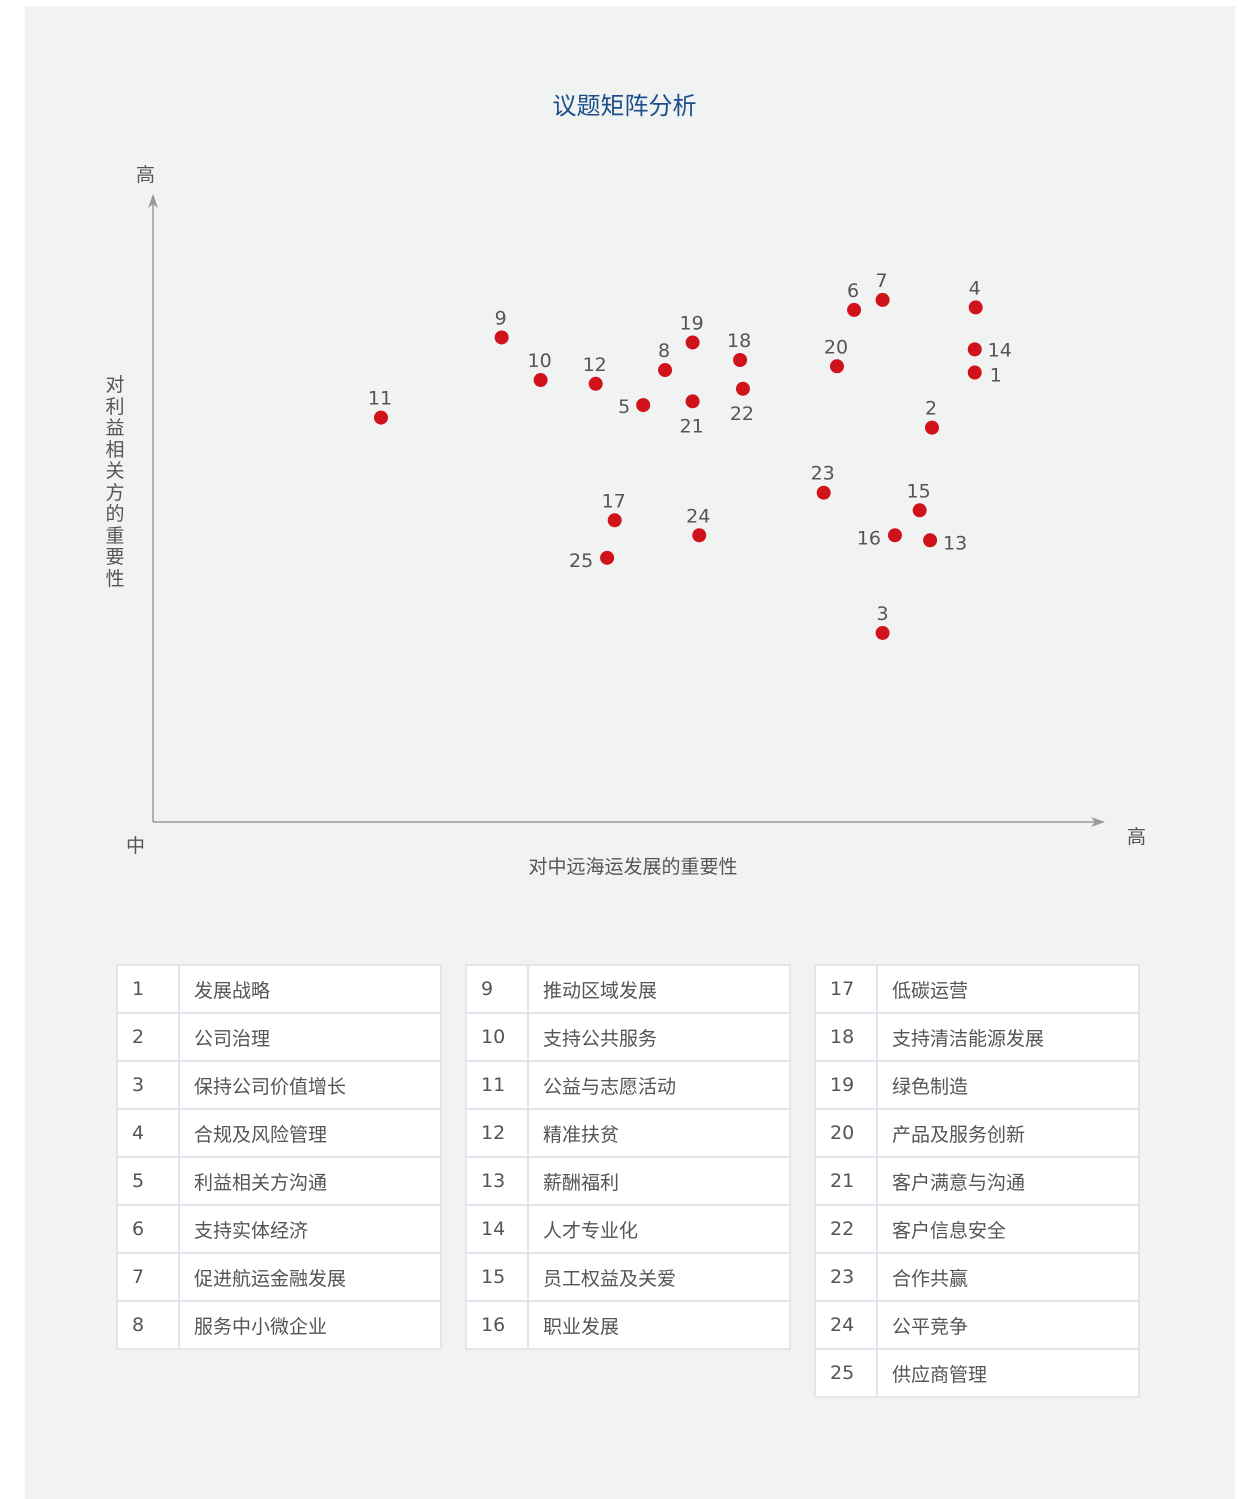  I want to click on legend-row: 25 供应商管理, so click(977, 1373).